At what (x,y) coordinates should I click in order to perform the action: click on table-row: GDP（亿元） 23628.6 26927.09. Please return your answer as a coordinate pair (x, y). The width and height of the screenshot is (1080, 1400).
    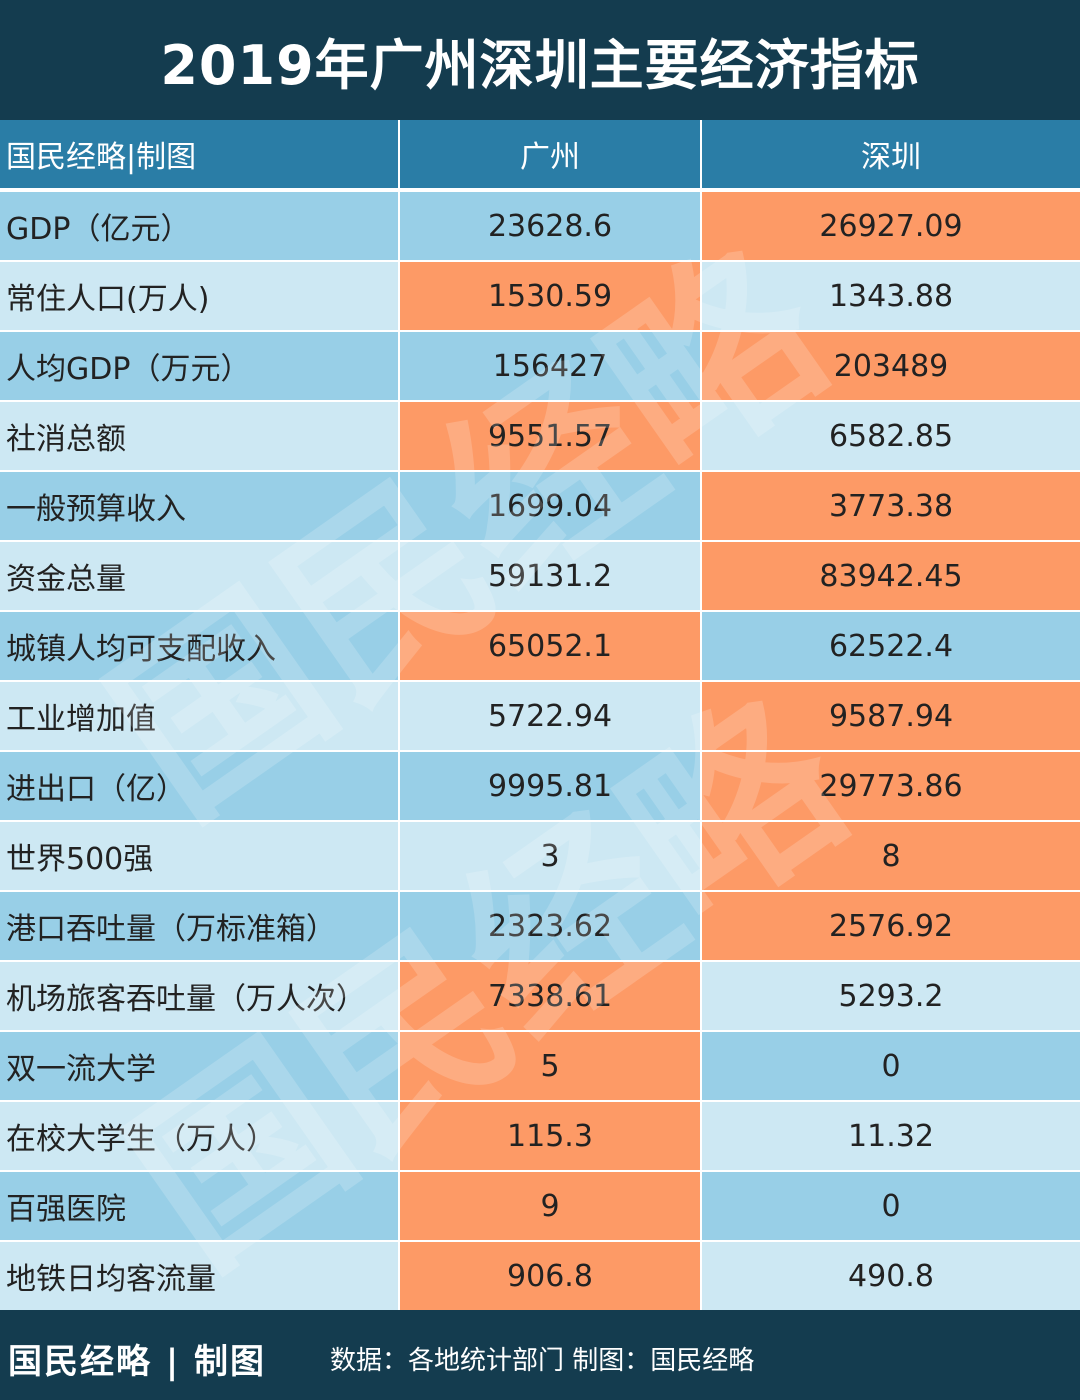
    Looking at the image, I should click on (540, 226).